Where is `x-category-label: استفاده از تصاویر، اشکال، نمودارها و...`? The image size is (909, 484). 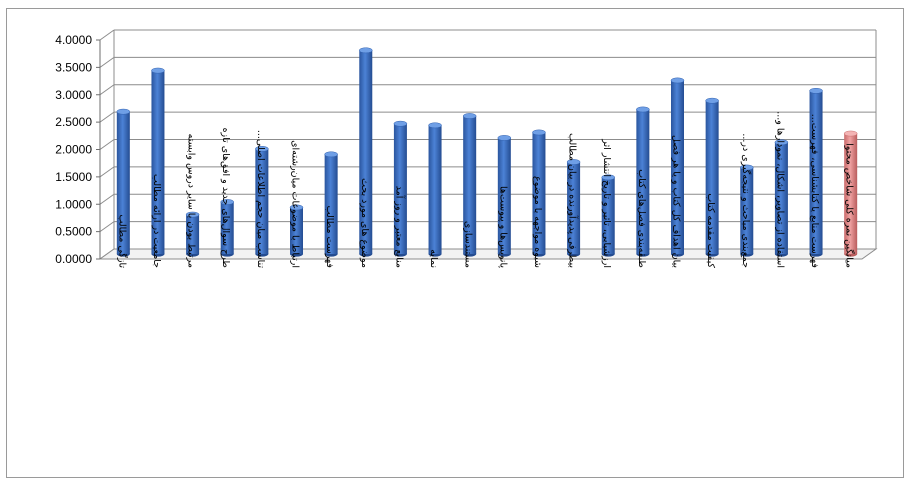
x-category-label: استفاده از تصاویر، اشکال، نمودارها و... is located at coordinates (779, 189).